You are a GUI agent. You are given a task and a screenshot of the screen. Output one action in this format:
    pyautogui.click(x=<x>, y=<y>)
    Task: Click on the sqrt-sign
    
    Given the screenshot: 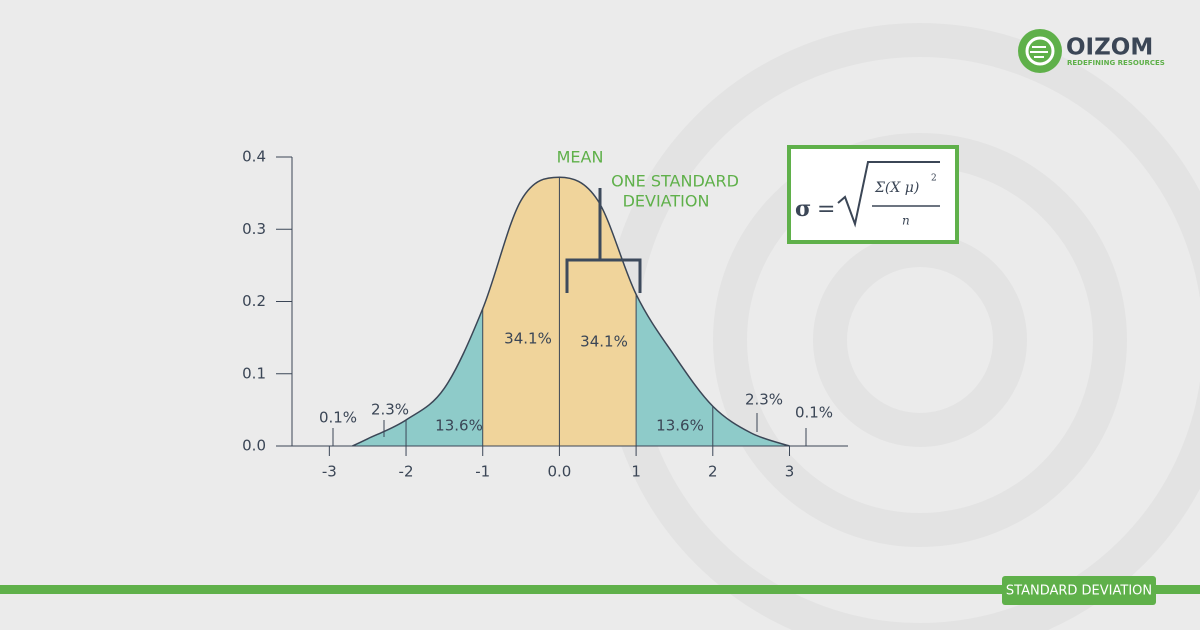 What is the action you would take?
    pyautogui.click(x=888, y=194)
    